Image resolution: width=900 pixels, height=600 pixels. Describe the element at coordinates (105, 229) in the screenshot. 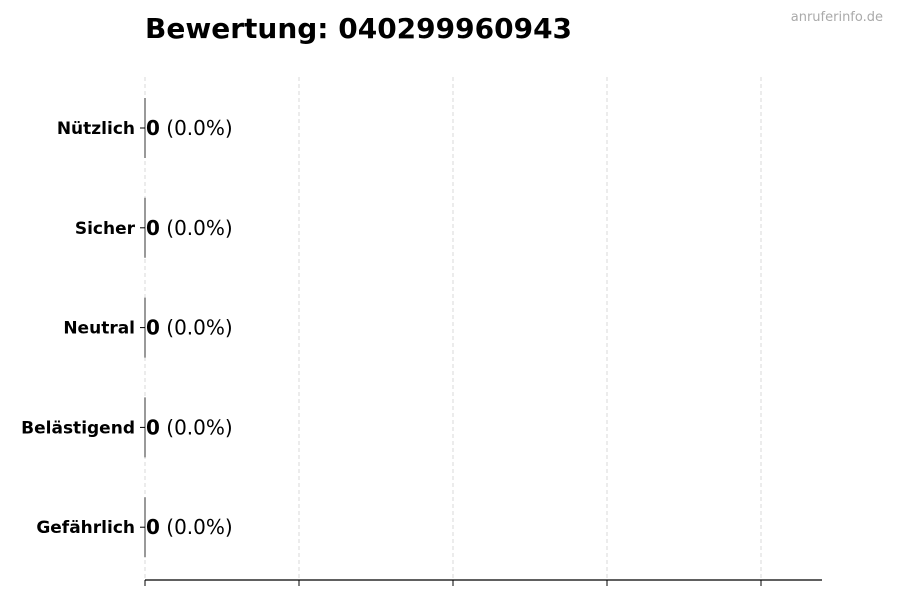

I see `category-label: Sicher` at that location.